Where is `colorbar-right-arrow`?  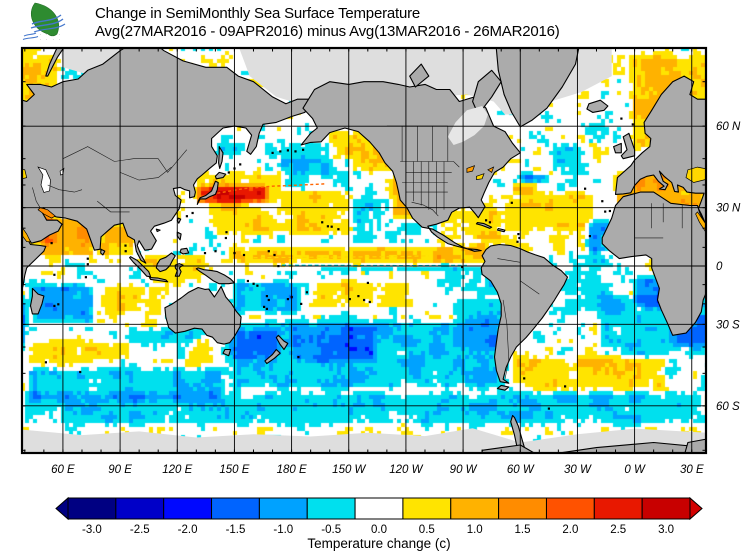 colorbar-right-arrow is located at coordinates (696, 508).